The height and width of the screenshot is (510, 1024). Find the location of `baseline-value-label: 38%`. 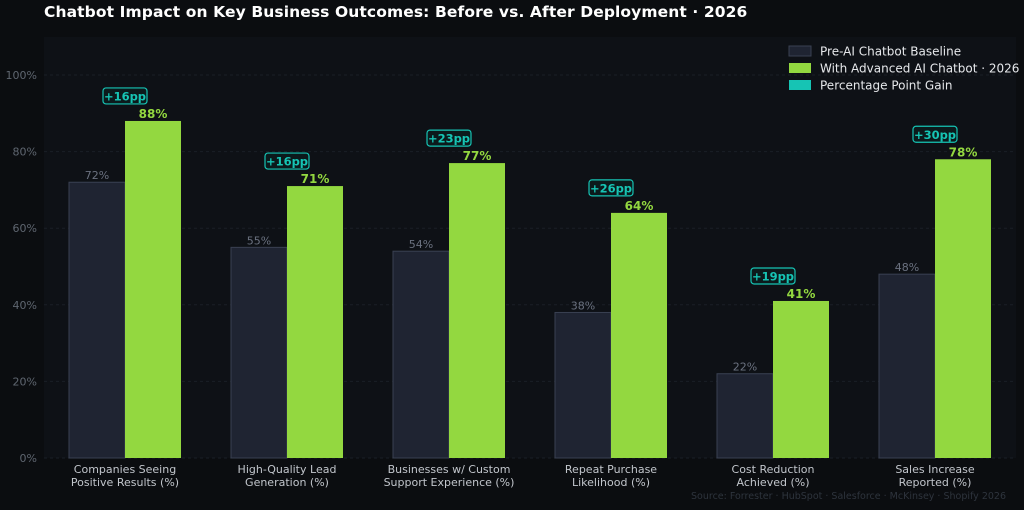

baseline-value-label: 38% is located at coordinates (583, 305).